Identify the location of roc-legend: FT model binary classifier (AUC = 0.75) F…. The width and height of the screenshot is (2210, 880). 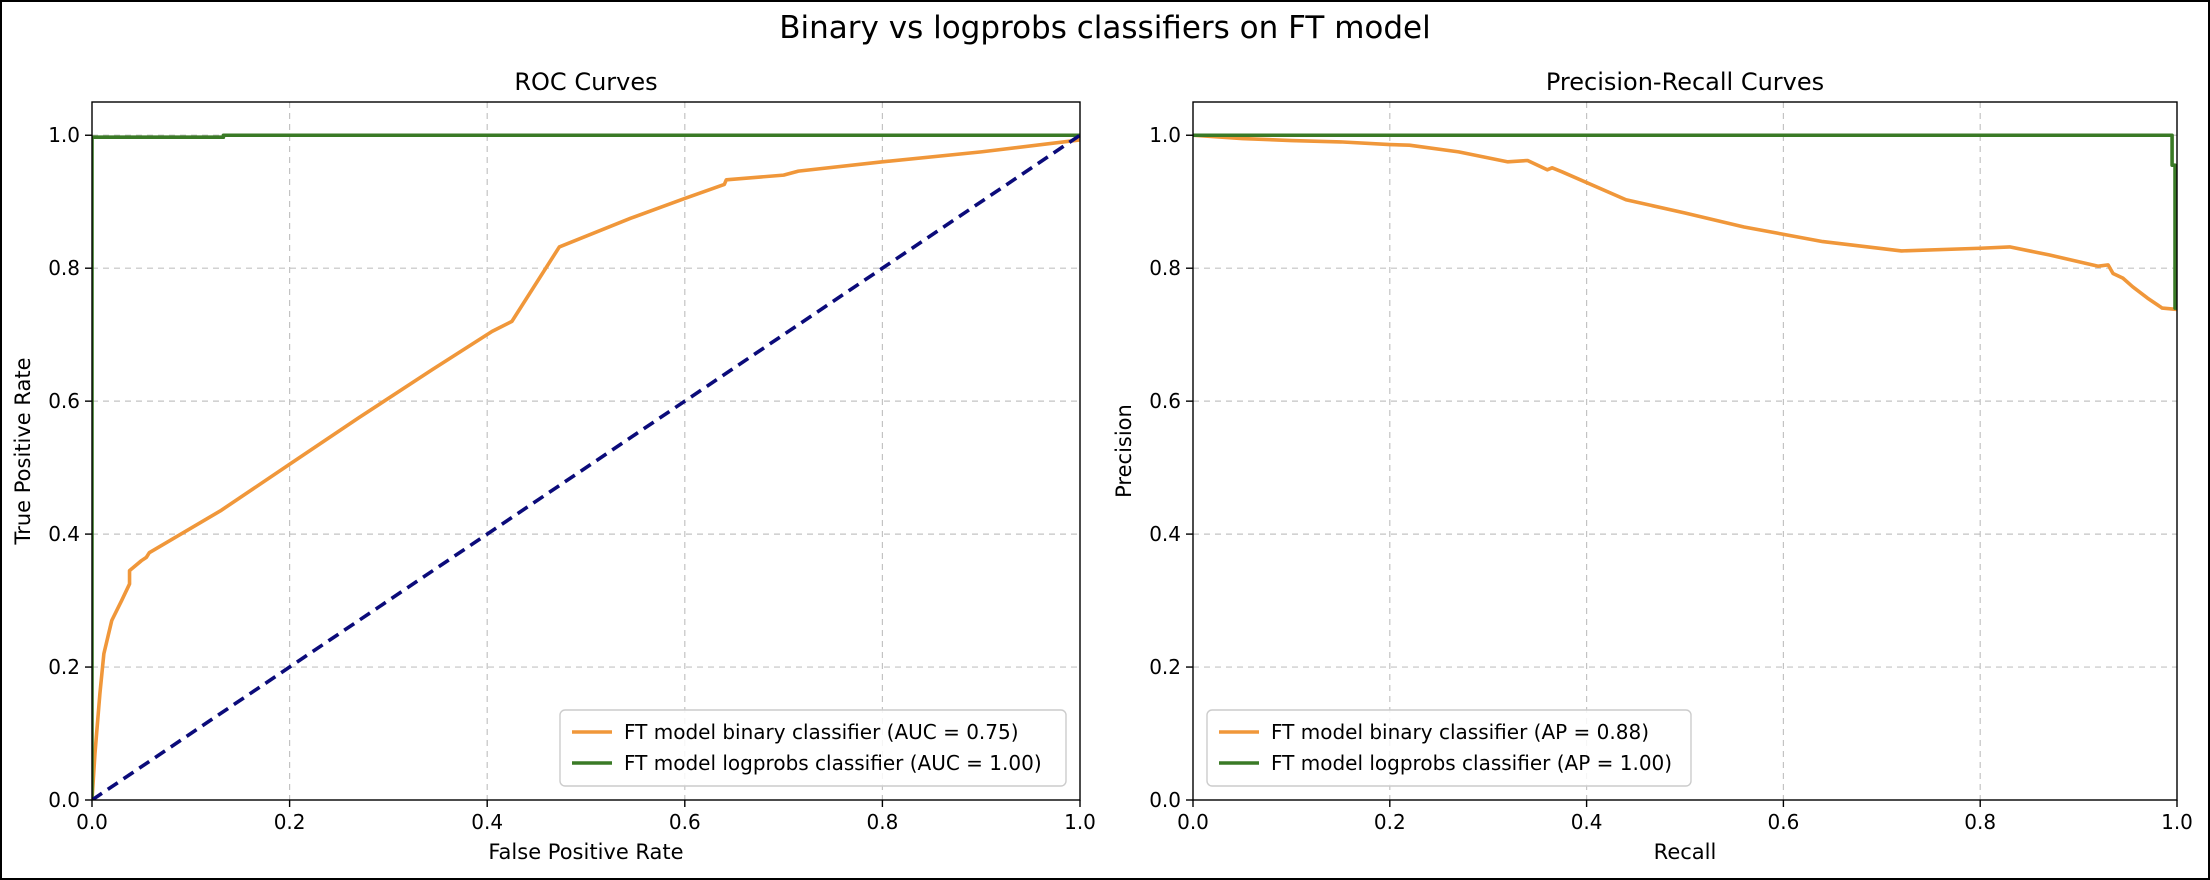
(813, 748).